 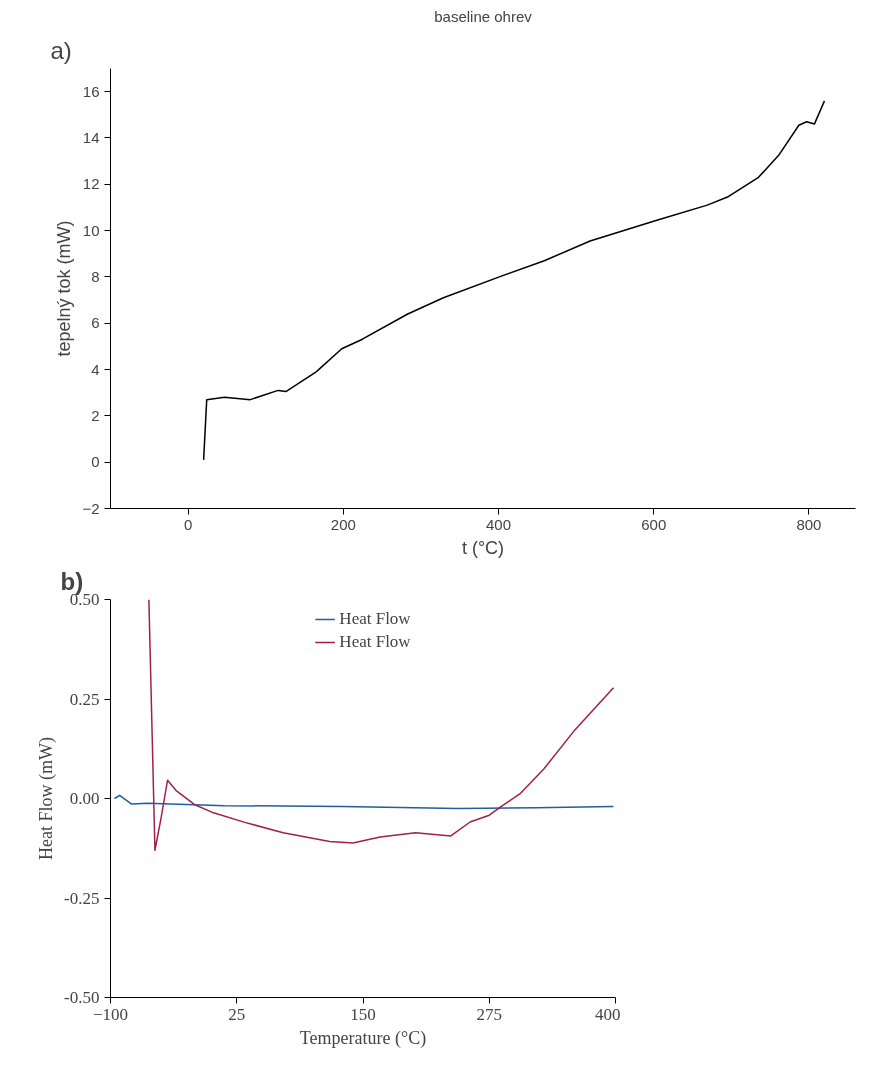 What do you see at coordinates (654, 524) in the screenshot?
I see `x-tick-label: 600` at bounding box center [654, 524].